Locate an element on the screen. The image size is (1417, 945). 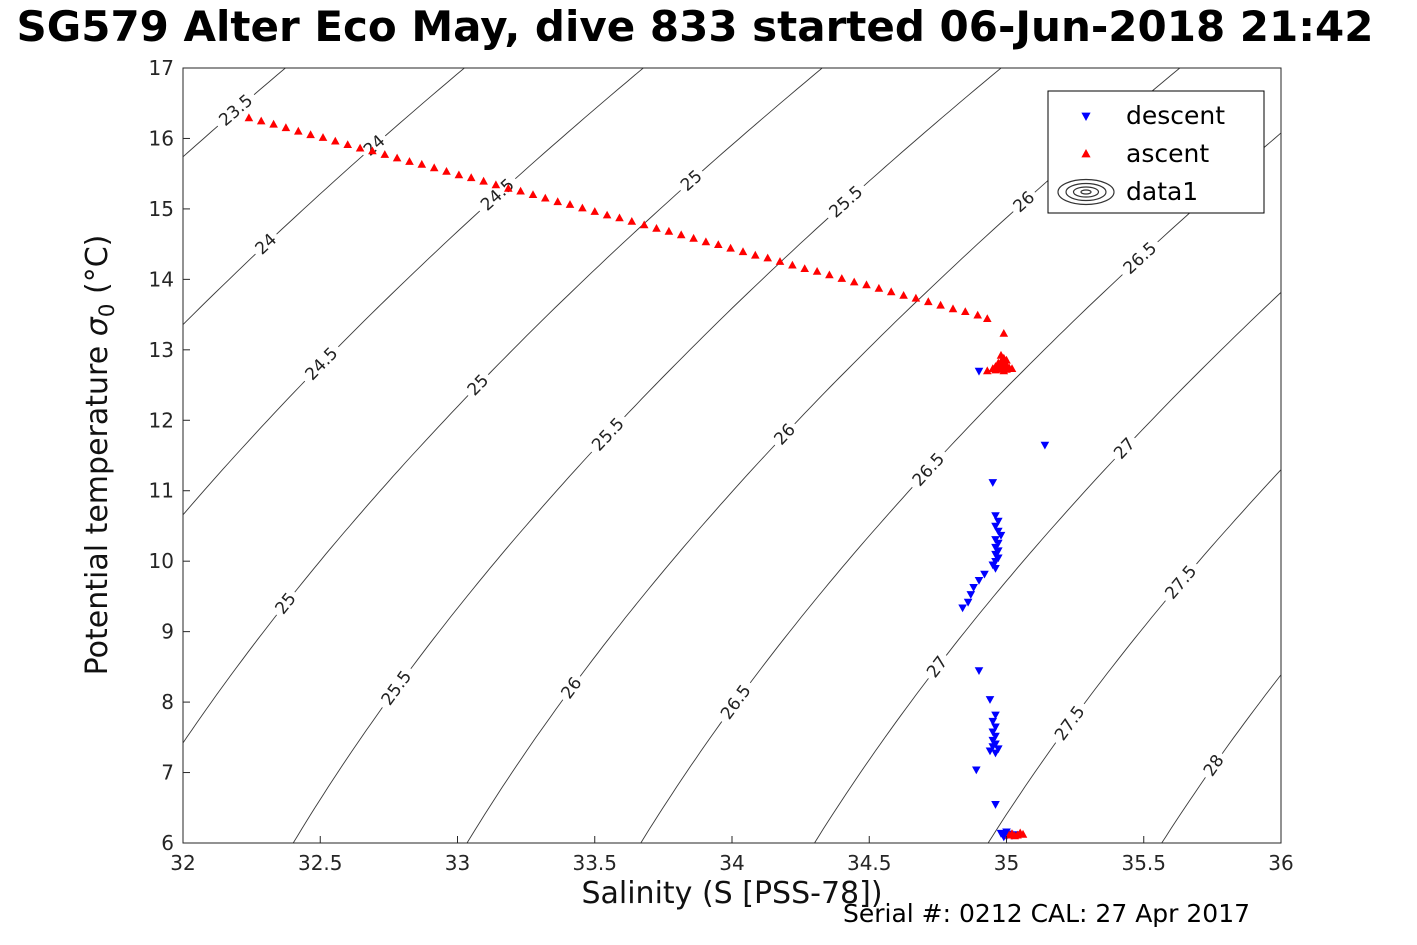
x-tick-label: 35 is located at coordinates (1006, 863).